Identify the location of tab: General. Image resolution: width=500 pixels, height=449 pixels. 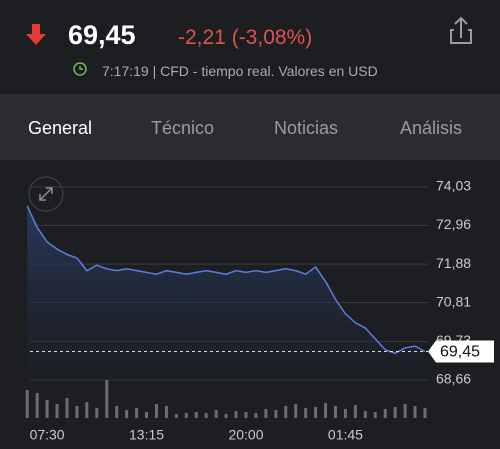
(60, 128).